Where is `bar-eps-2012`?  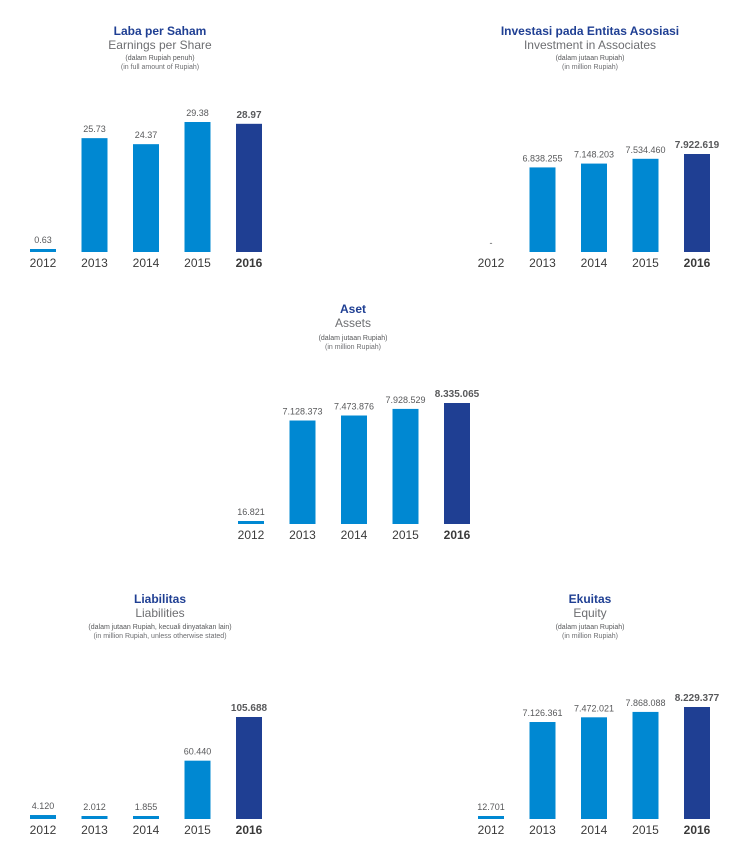 bar-eps-2012 is located at coordinates (43, 250).